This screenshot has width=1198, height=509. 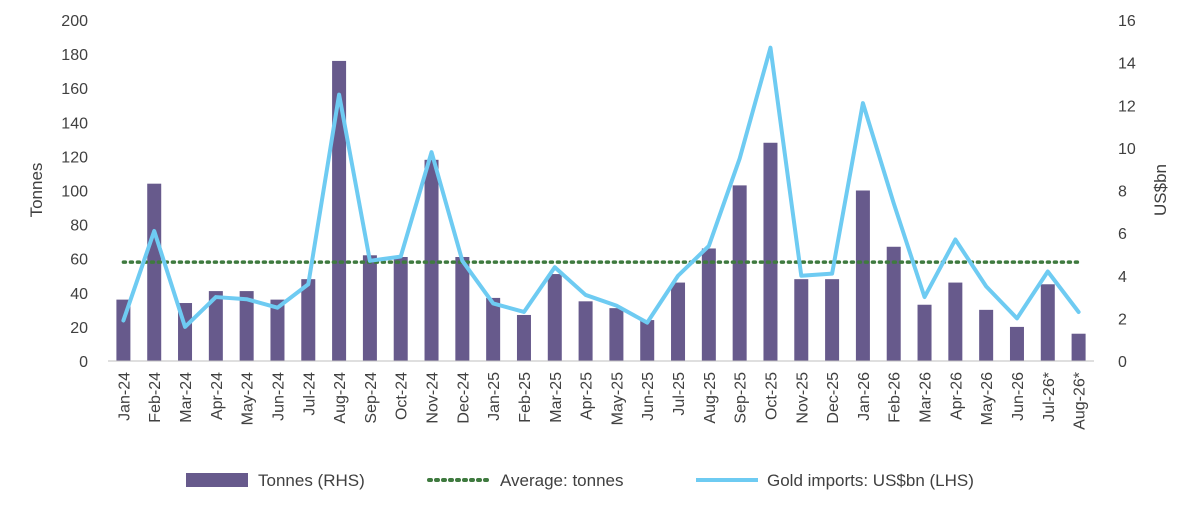 What do you see at coordinates (1160, 190) in the screenshot?
I see `right-axis-title: US$bn` at bounding box center [1160, 190].